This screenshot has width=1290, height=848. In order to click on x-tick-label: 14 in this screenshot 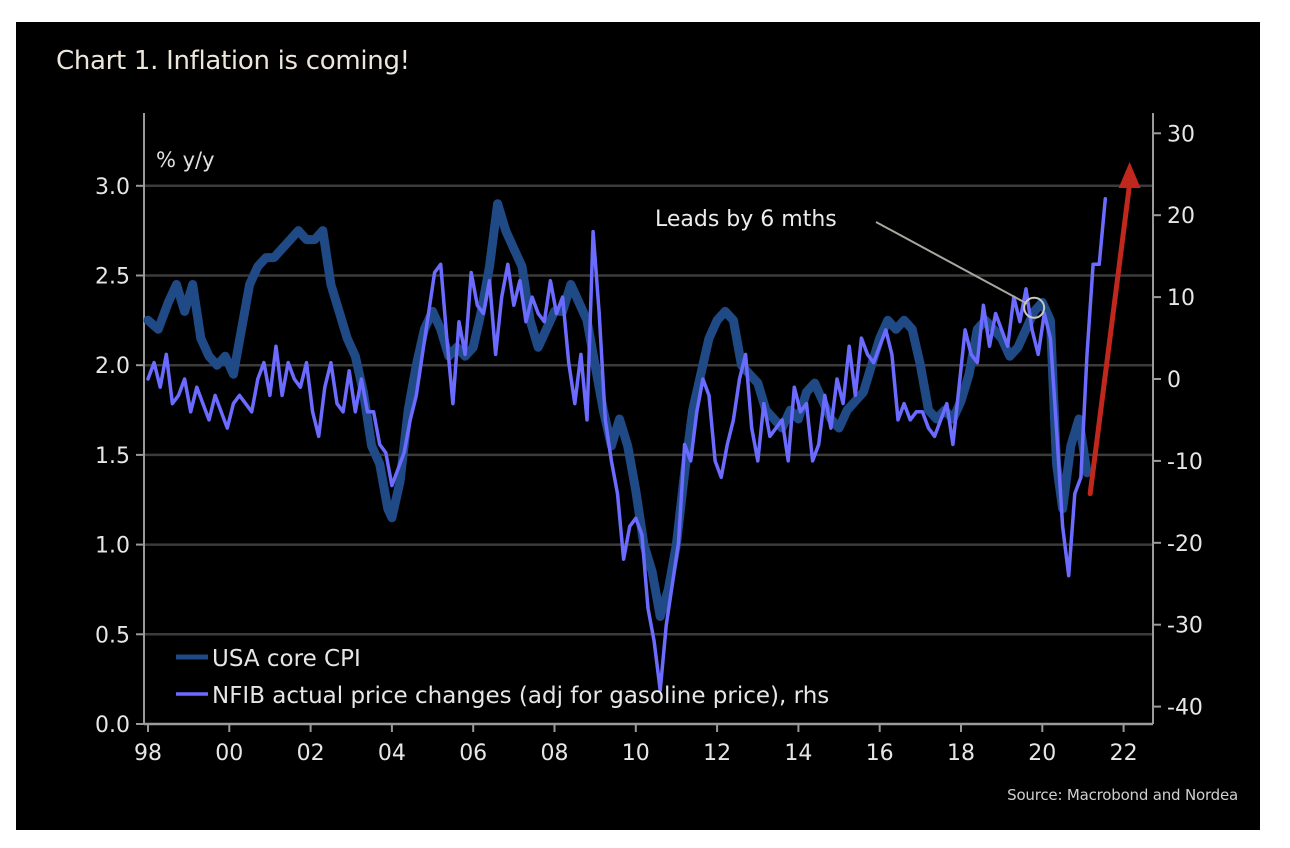, I will do `click(798, 753)`.